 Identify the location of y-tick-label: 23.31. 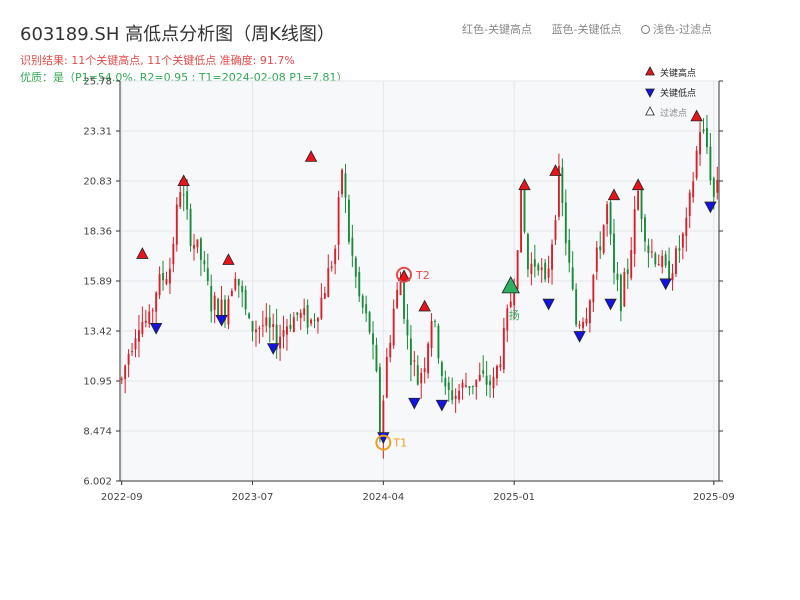
(97, 132).